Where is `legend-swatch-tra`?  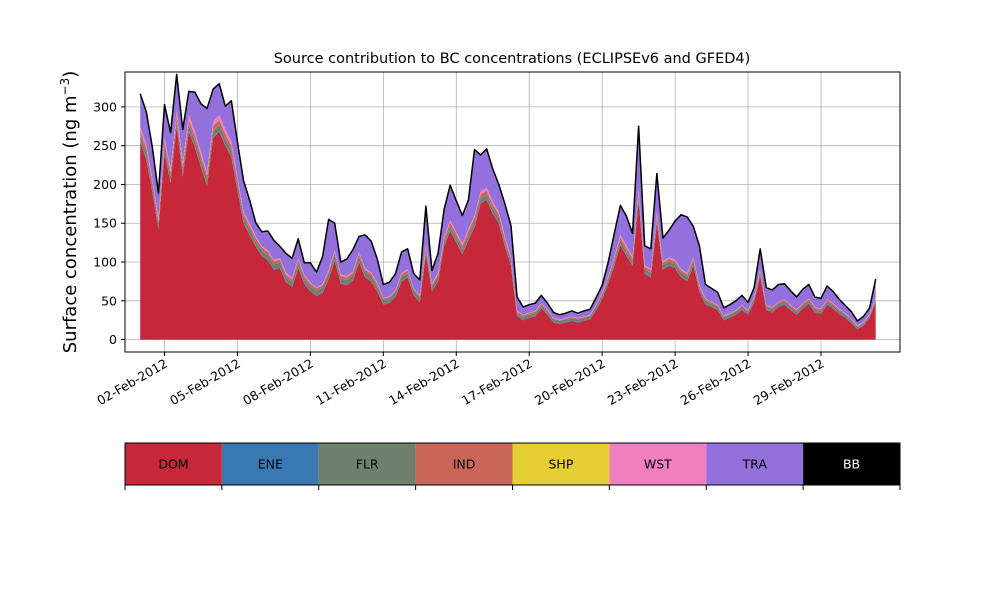 legend-swatch-tra is located at coordinates (755, 464).